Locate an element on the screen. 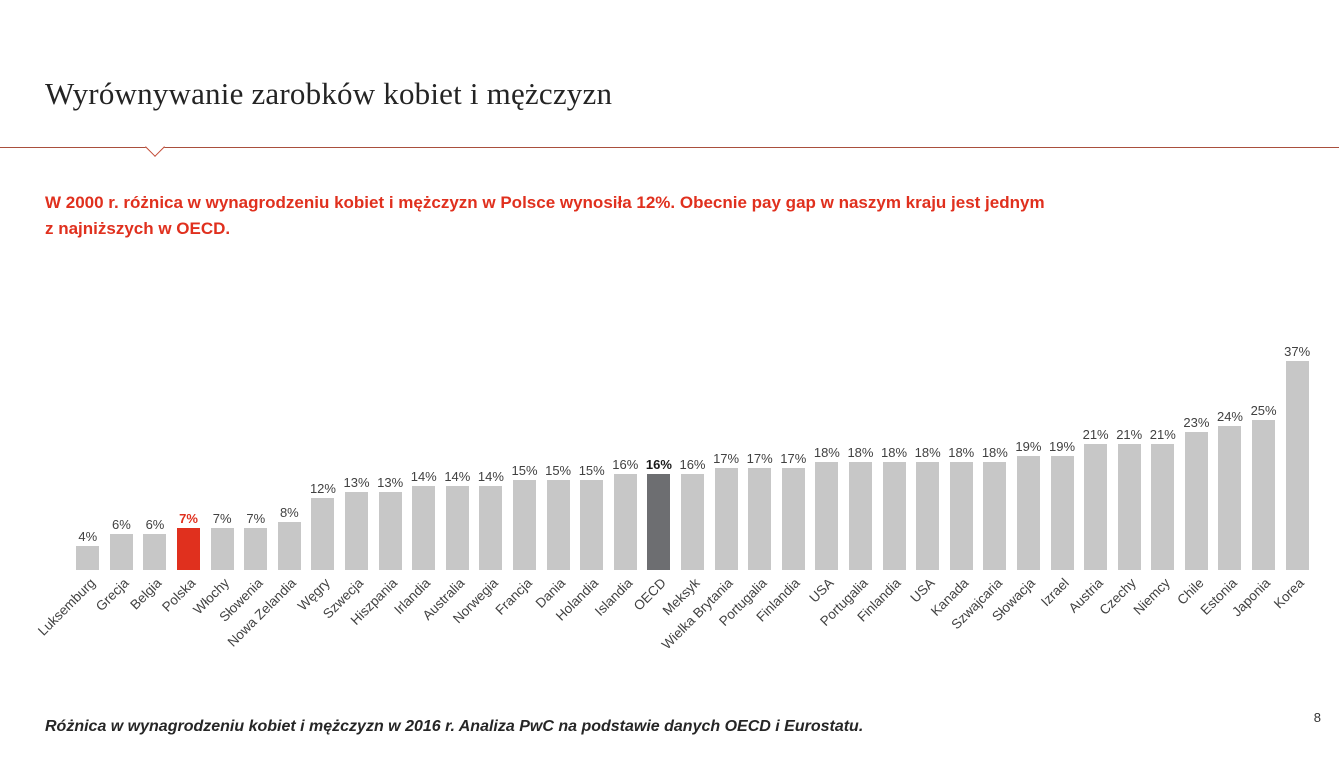 The image size is (1339, 768). bar-group: 15% Dania is located at coordinates (553, 478).